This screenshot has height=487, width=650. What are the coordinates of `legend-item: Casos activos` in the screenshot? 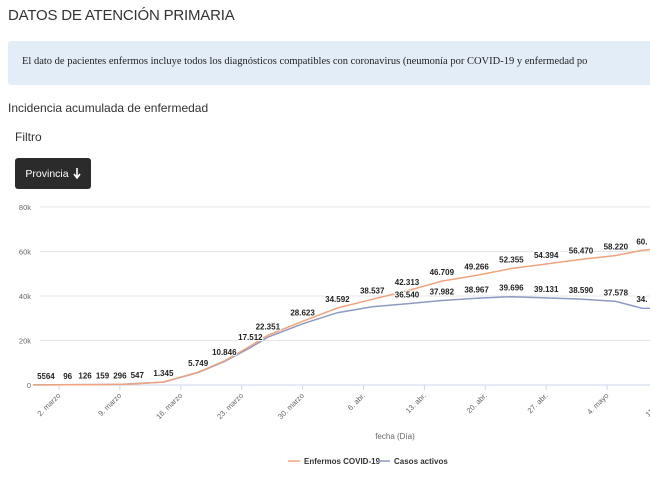 It's located at (421, 461).